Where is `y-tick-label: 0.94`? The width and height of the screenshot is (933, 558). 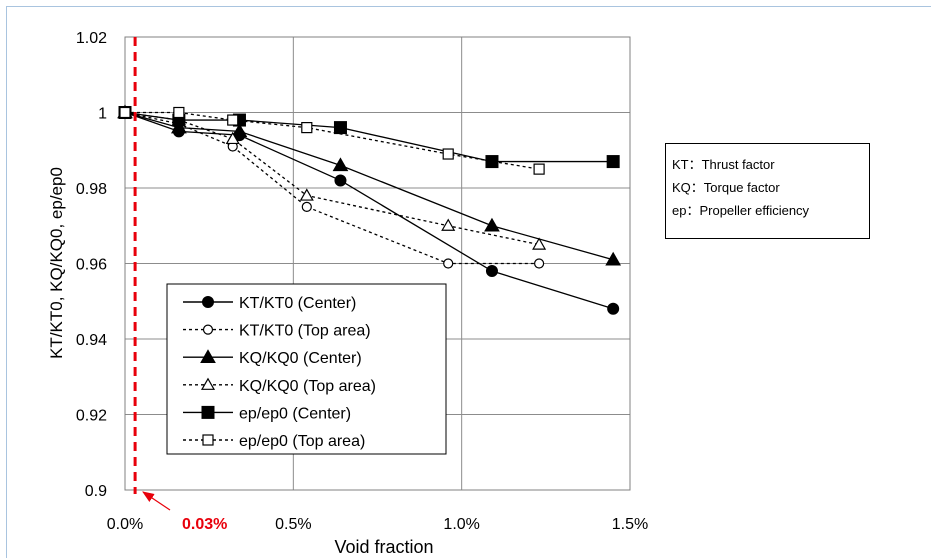 y-tick-label: 0.94 is located at coordinates (91, 340).